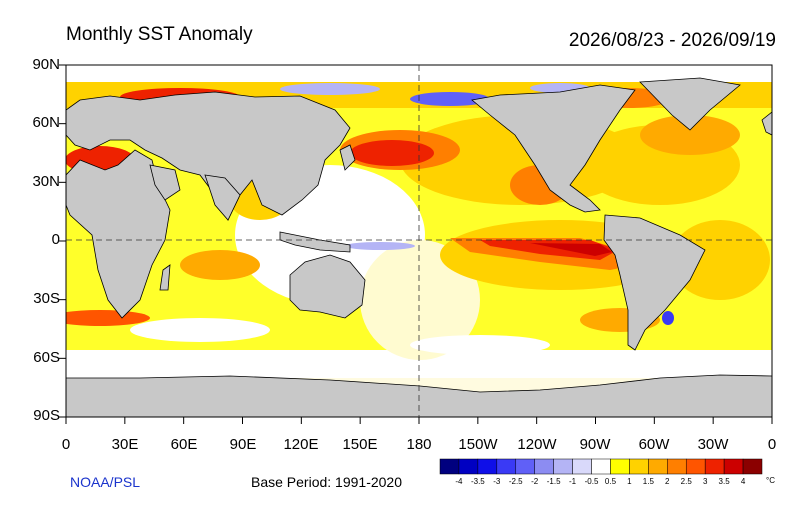  What do you see at coordinates (553, 481) in the screenshot?
I see `colorbar-tick-label: -1.5` at bounding box center [553, 481].